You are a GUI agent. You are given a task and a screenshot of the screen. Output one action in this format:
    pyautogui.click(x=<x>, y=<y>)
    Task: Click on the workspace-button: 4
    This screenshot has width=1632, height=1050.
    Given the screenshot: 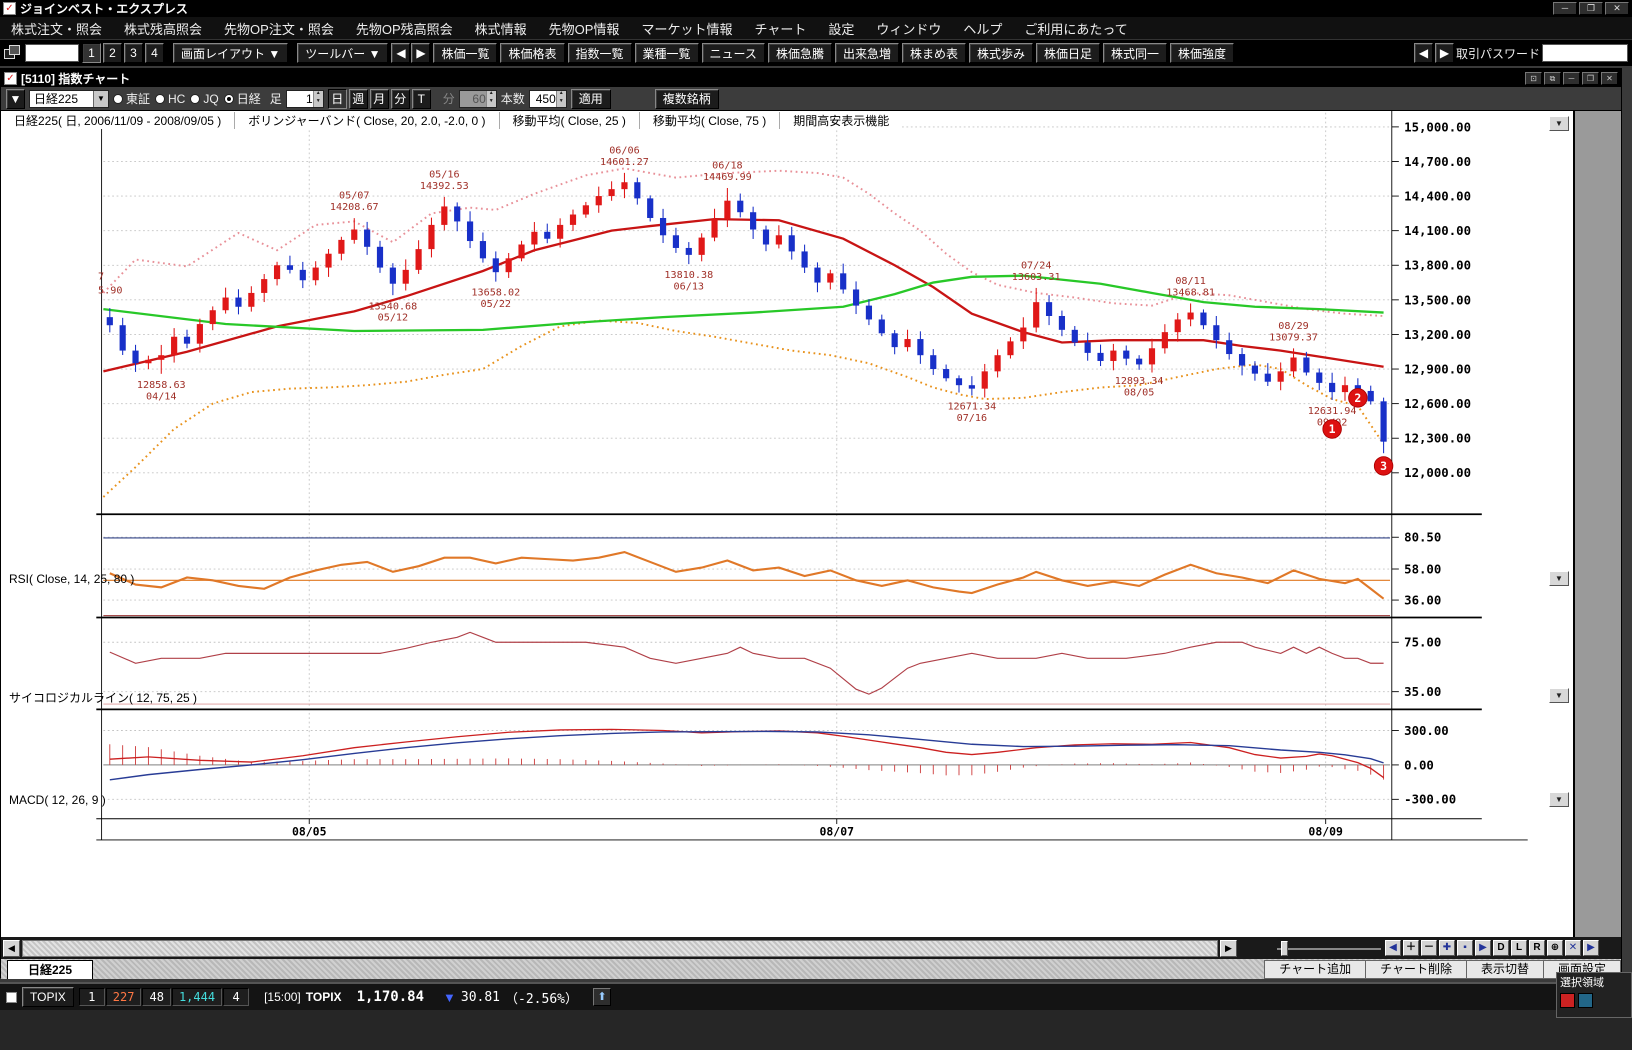 What is the action you would take?
    pyautogui.click(x=154, y=53)
    